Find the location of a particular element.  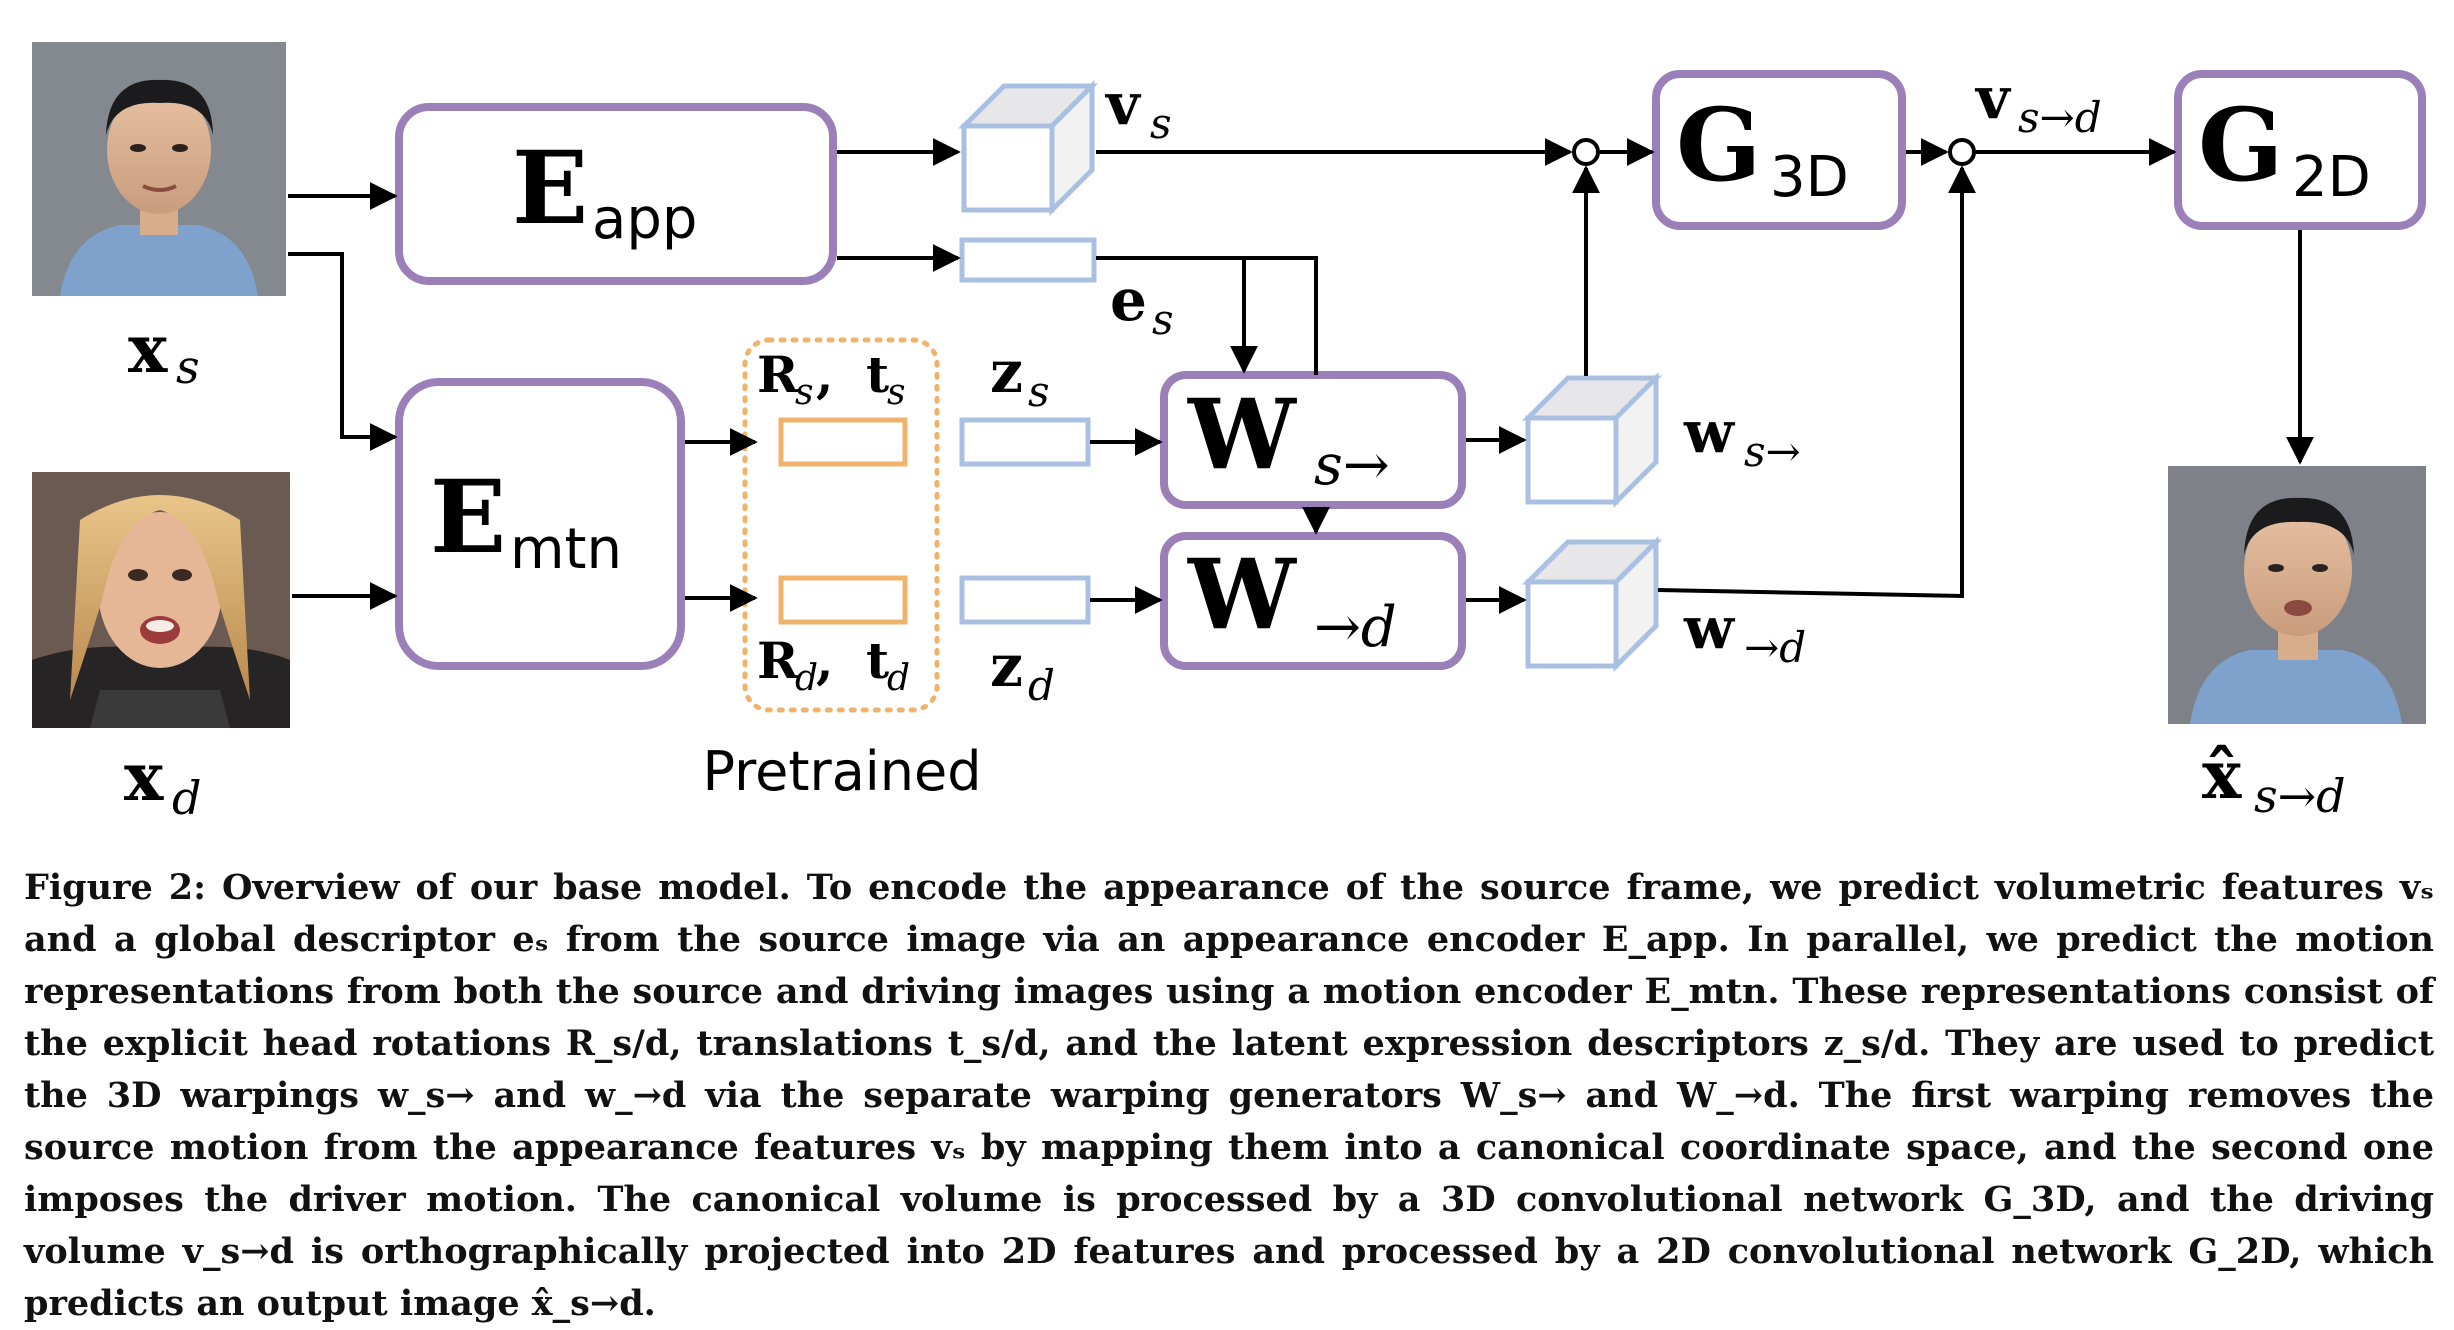

z-s-label: z s is located at coordinates (1020, 377).